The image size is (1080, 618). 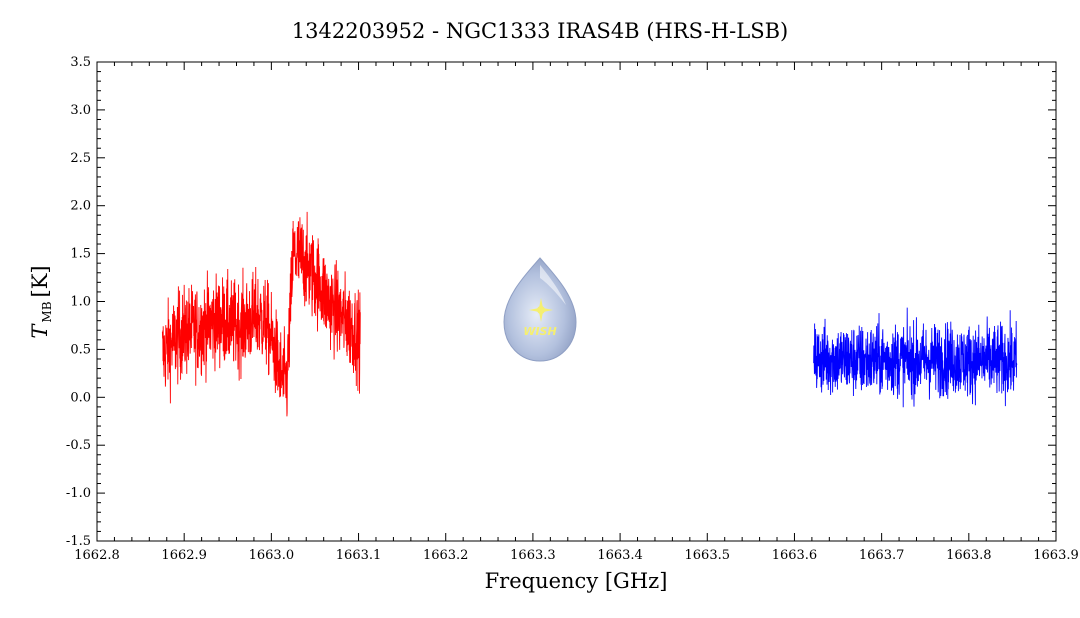 I want to click on x-tick-label: 1663.1, so click(x=359, y=555).